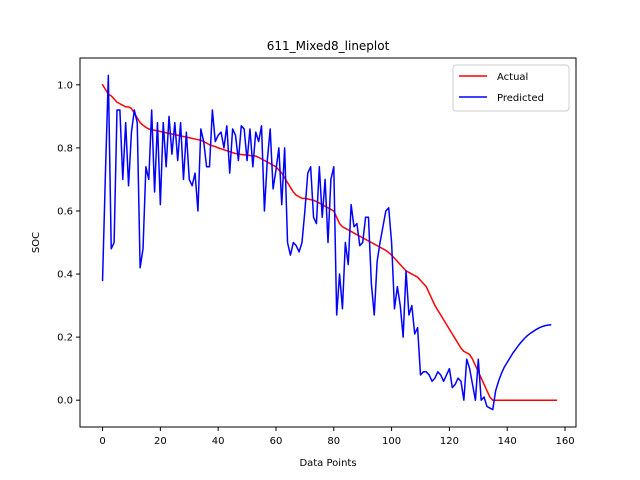 The width and height of the screenshot is (640, 480). Describe the element at coordinates (520, 98) in the screenshot. I see `legend-label-predicted: Predicted` at that location.